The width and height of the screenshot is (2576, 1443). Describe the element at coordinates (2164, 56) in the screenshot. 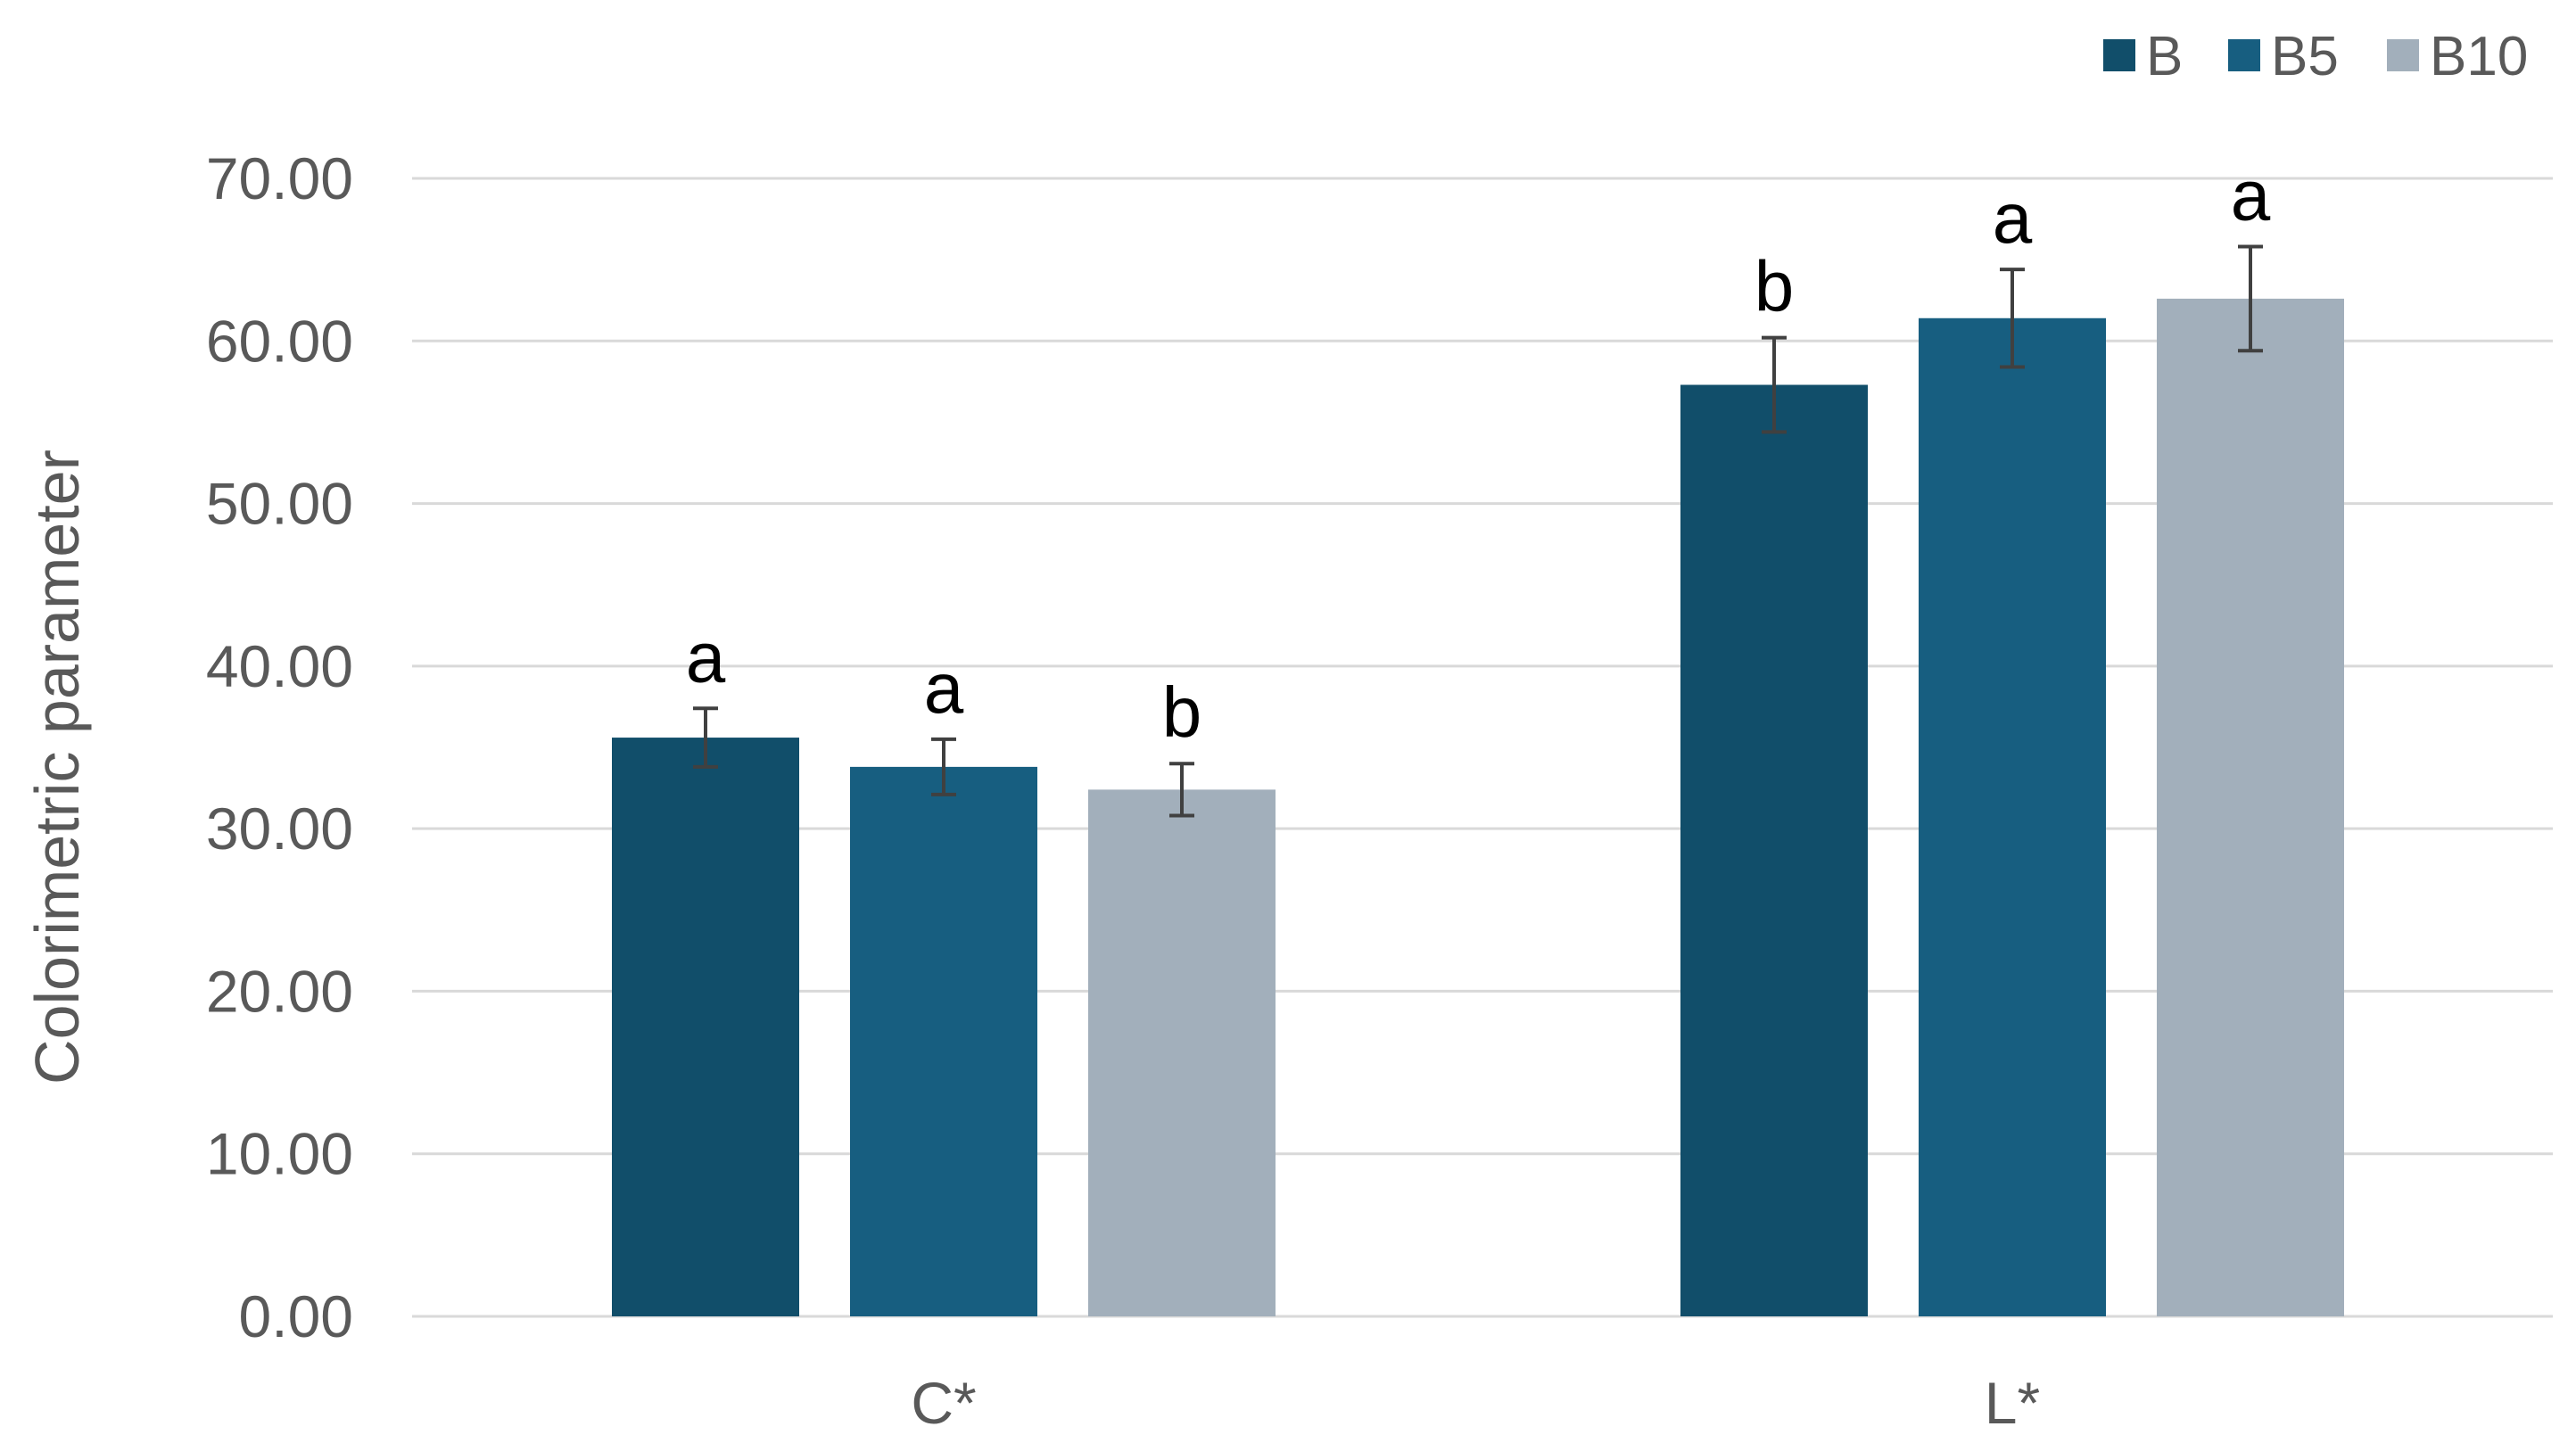

I see `legend-label: B` at that location.